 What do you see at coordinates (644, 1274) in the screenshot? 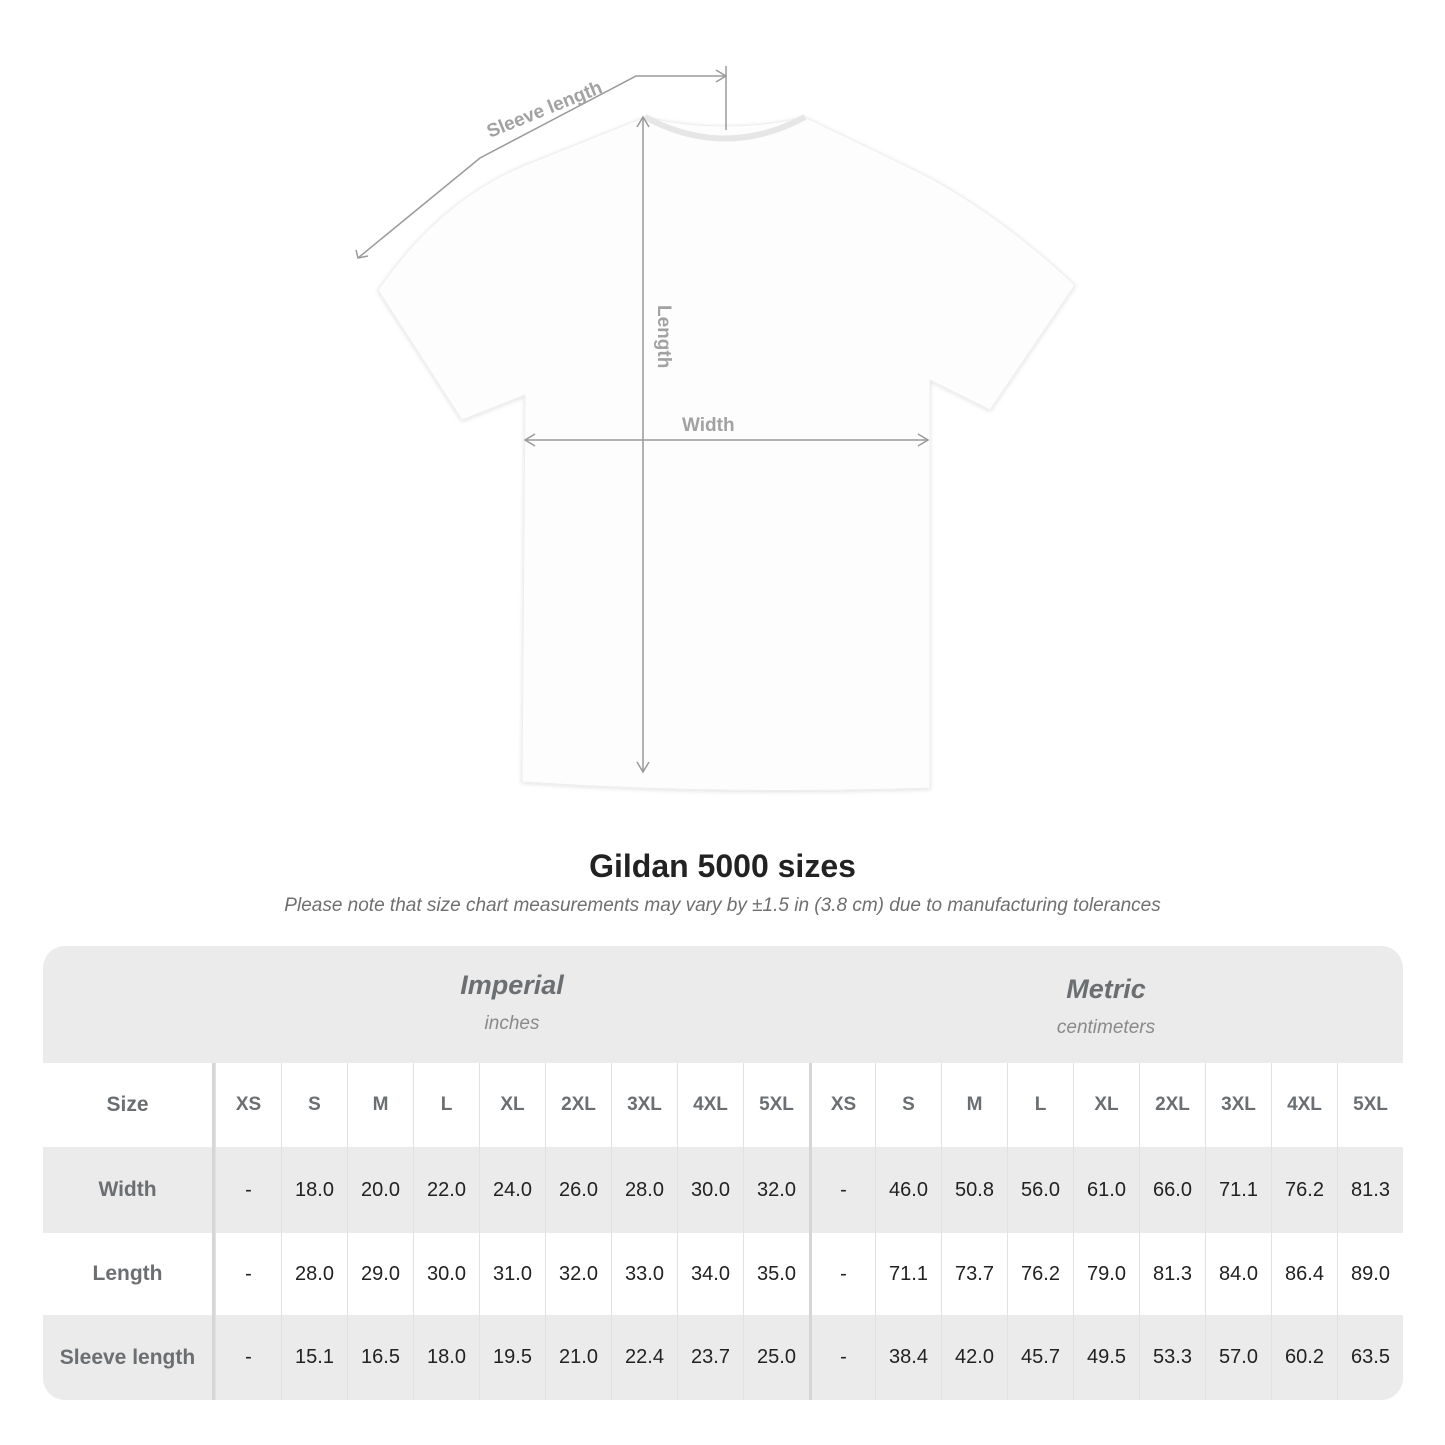
I see `table-cell-imperial: 33.0` at bounding box center [644, 1274].